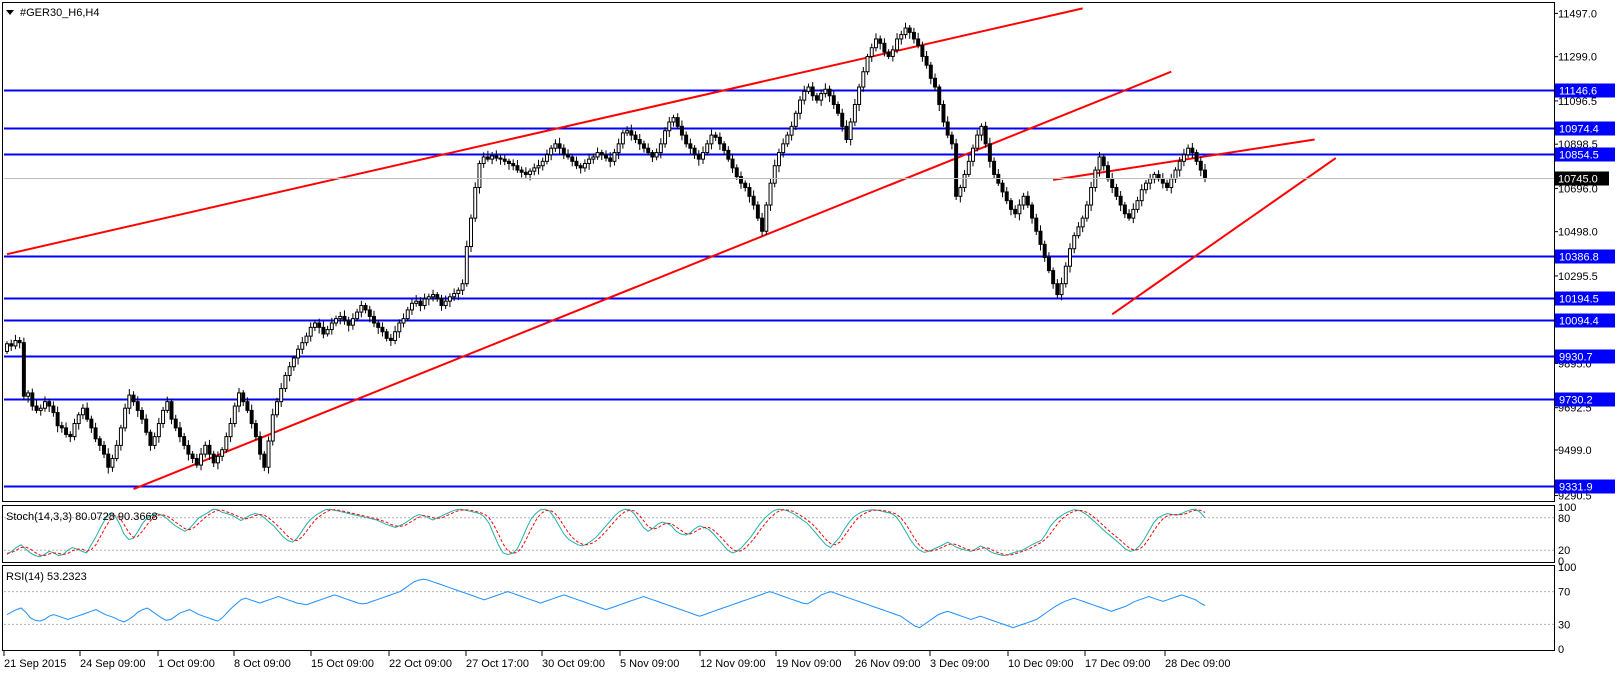  What do you see at coordinates (649, 664) in the screenshot?
I see `x-tick-label: 5 Nov 09:00` at bounding box center [649, 664].